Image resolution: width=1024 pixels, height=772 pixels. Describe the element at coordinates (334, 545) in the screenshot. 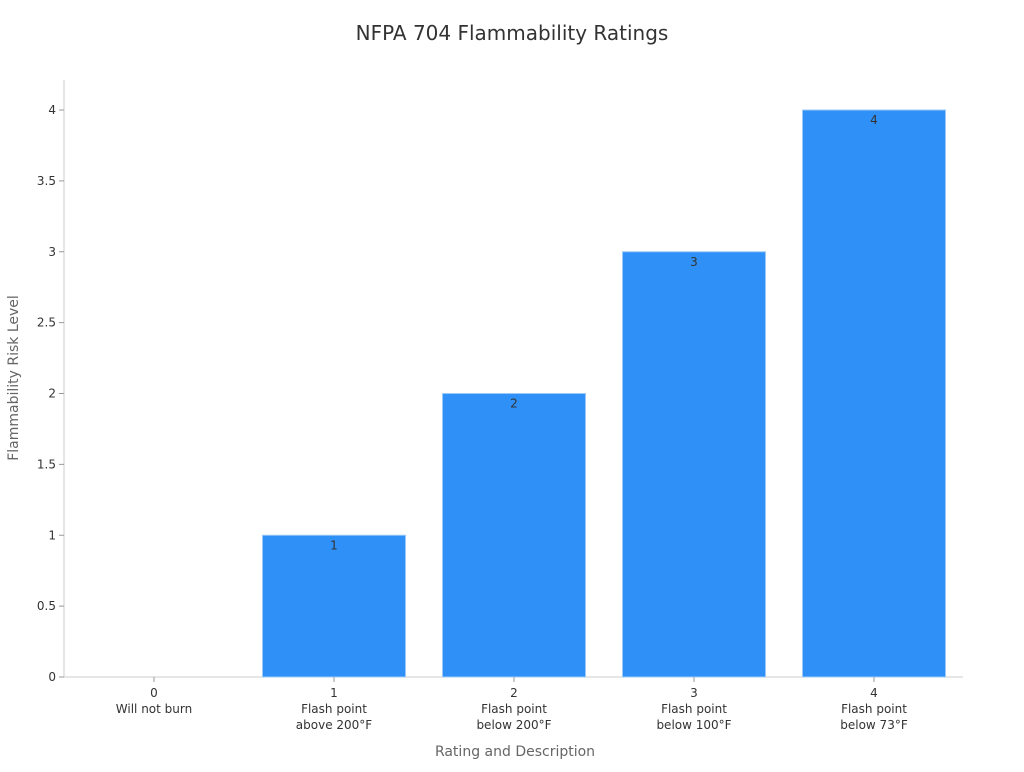

I see `data-label: 1` at that location.